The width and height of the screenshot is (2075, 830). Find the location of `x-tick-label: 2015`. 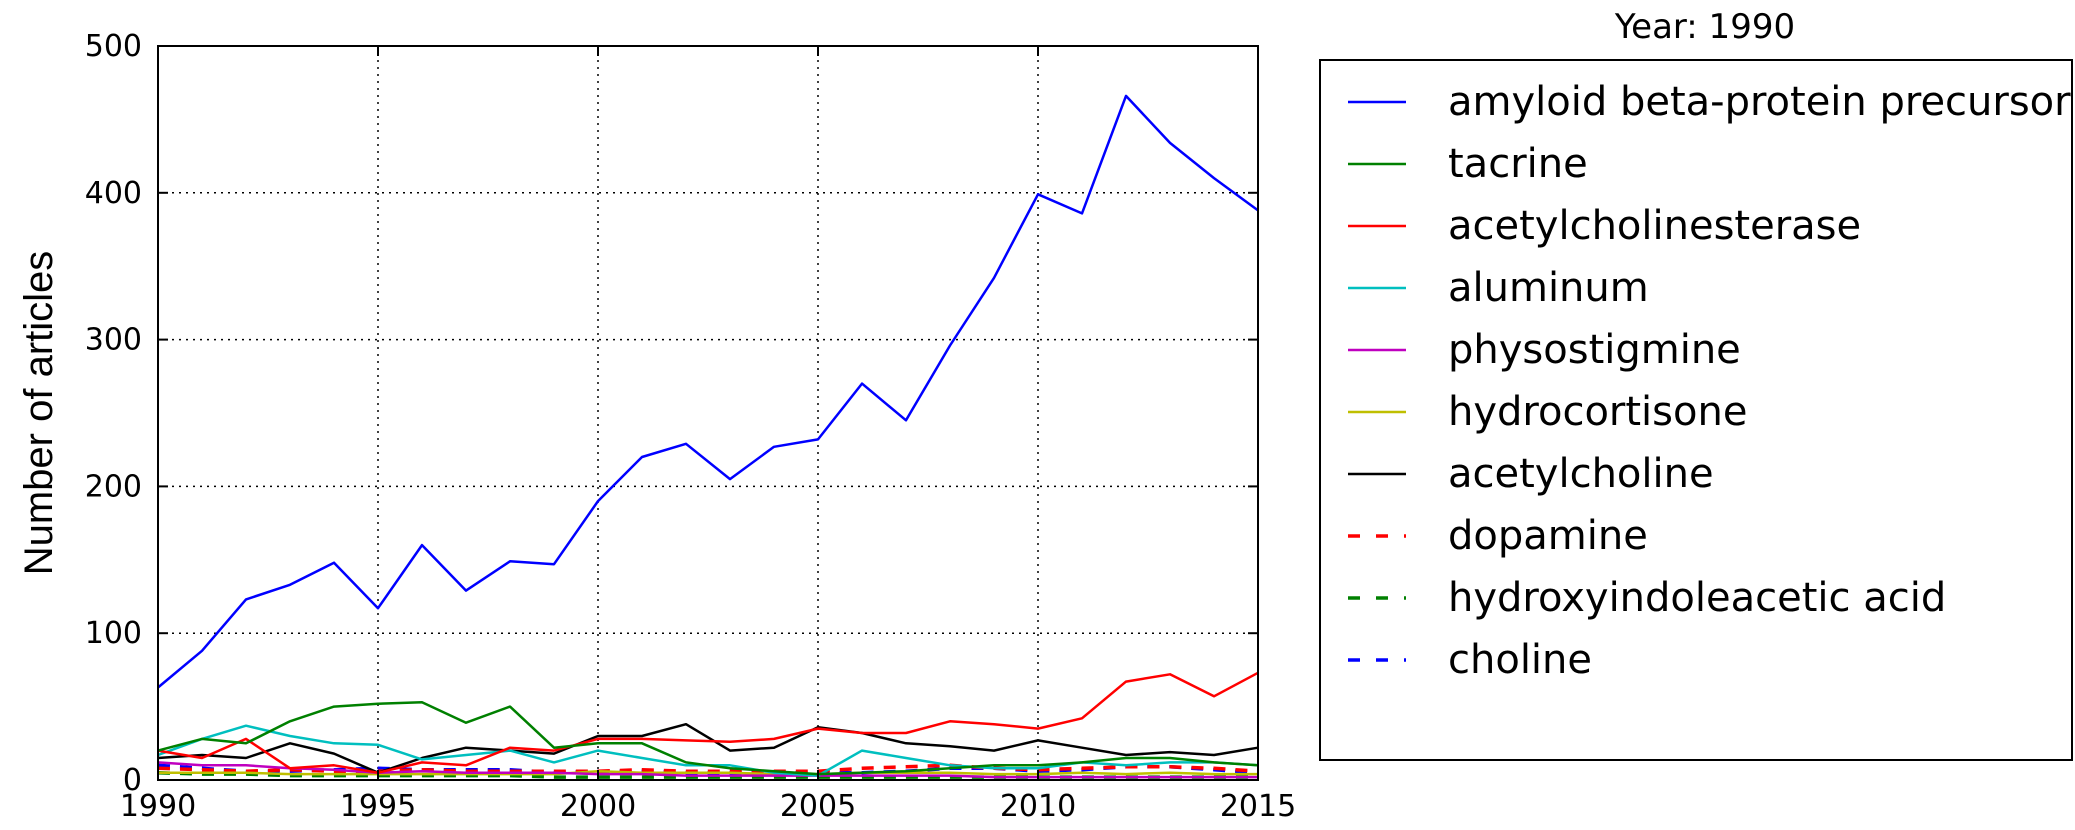

x-tick-label: 2015 is located at coordinates (1258, 806).